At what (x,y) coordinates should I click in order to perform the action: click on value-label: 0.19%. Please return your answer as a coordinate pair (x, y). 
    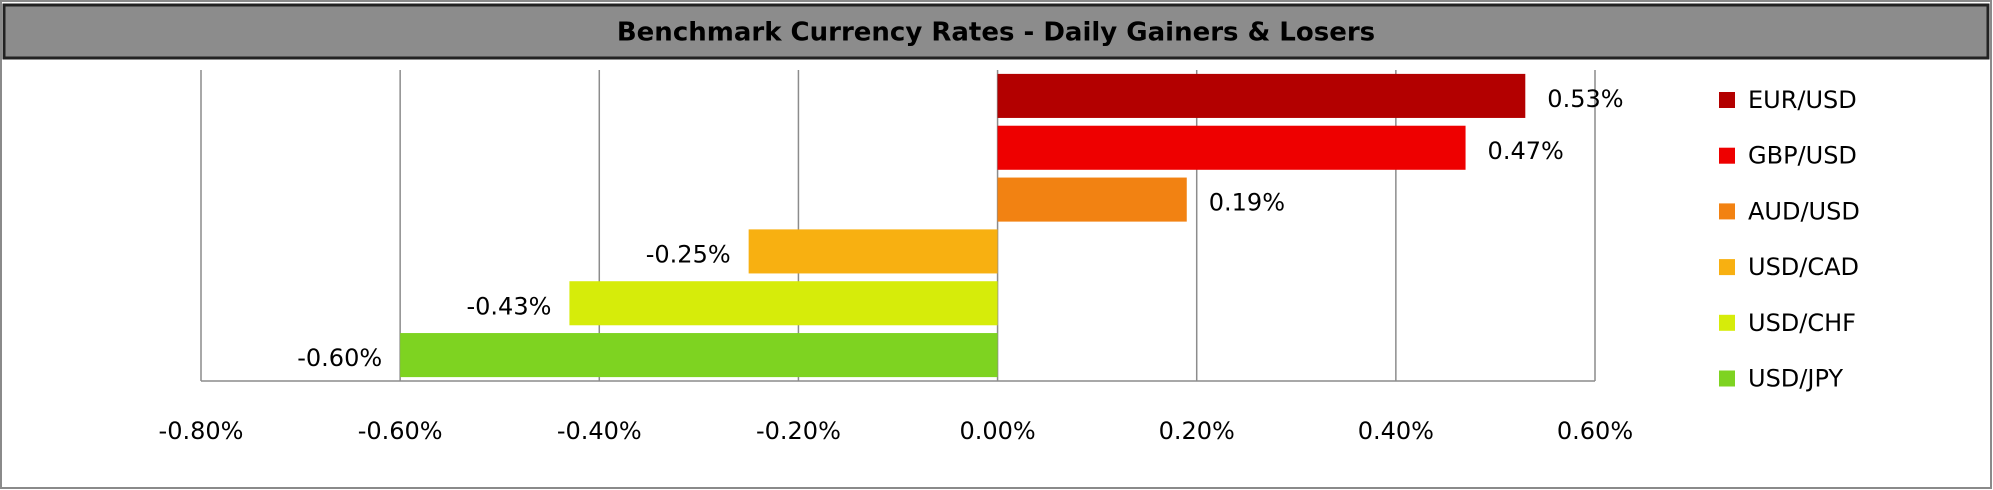
    Looking at the image, I should click on (1247, 203).